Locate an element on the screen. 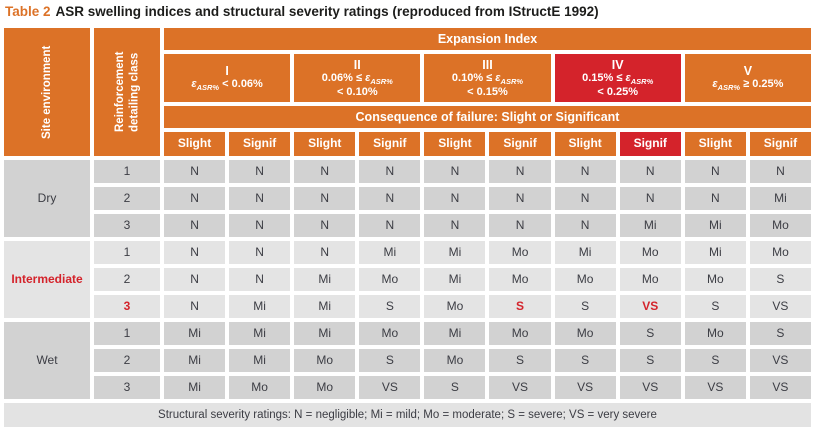 Image resolution: width=815 pixels, height=432 pixels. subcolumn-header-0: Slight is located at coordinates (195, 144).